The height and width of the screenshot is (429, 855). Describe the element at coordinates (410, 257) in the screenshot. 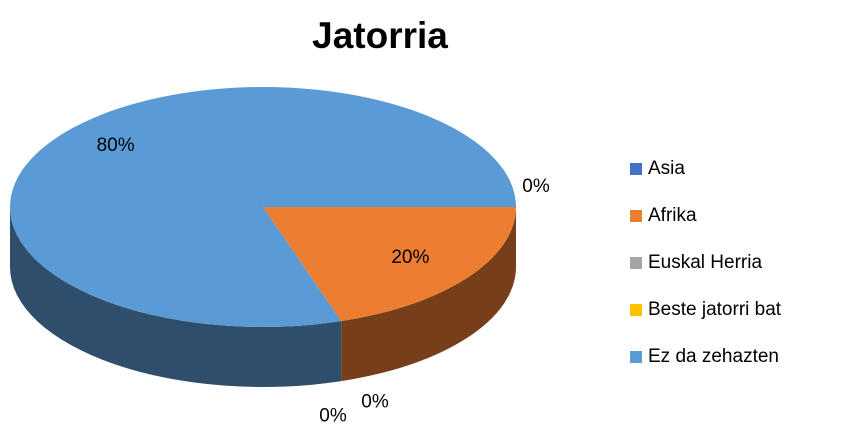

I see `data-label: 20%` at that location.